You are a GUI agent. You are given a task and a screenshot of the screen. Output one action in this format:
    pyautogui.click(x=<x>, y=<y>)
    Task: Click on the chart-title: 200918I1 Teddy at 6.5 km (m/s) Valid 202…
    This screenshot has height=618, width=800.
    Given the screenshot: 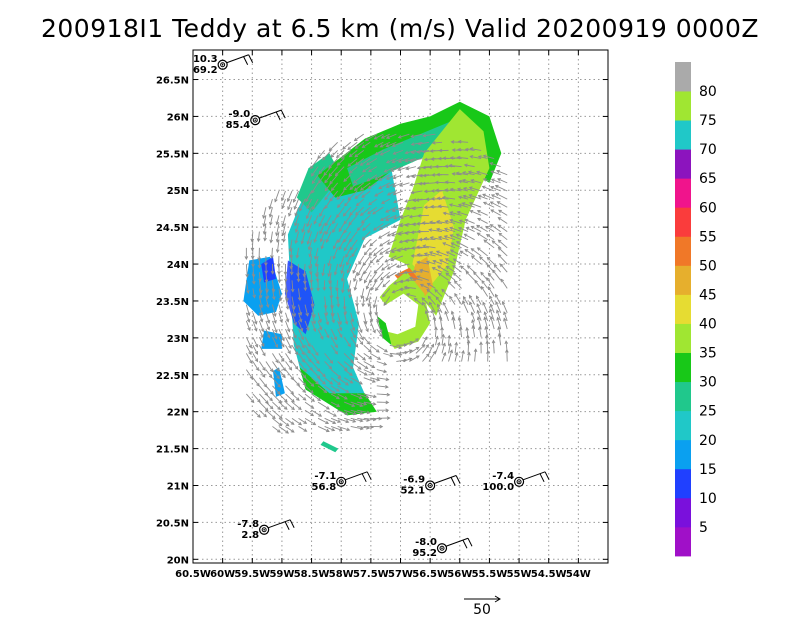 What is the action you would take?
    pyautogui.click(x=400, y=28)
    